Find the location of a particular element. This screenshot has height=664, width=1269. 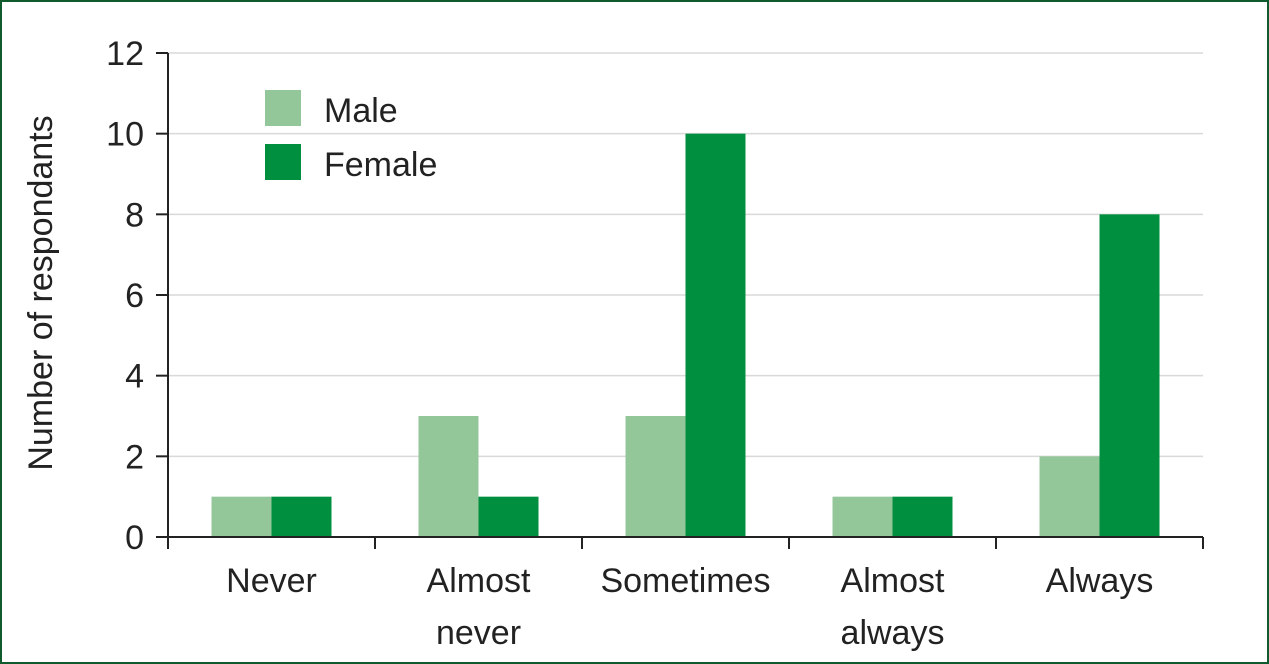

x-tick-label: Sometimes is located at coordinates (685, 581).